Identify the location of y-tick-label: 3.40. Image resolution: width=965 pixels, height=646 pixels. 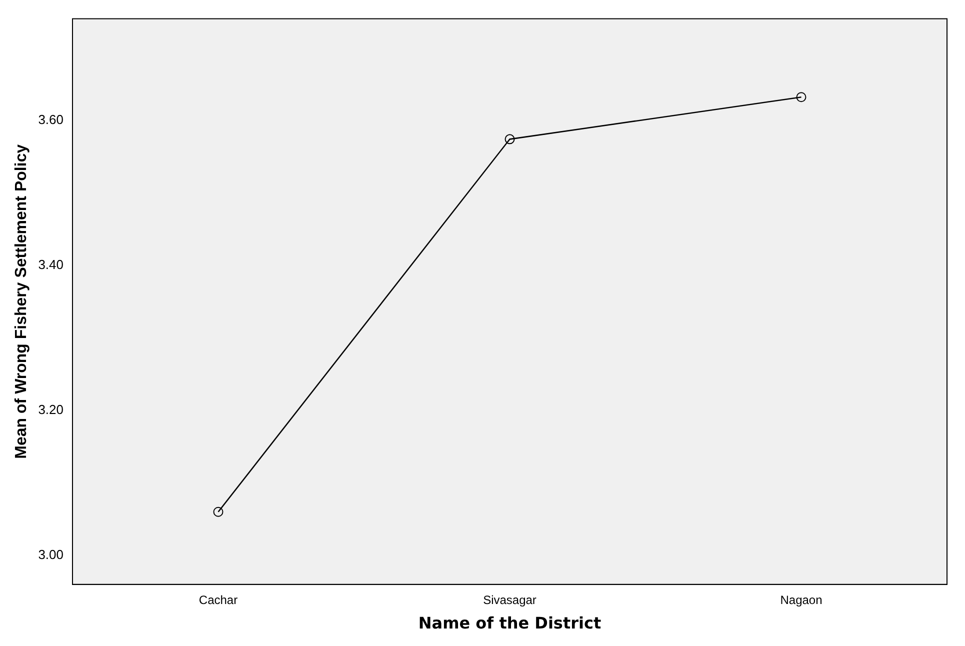
(51, 264).